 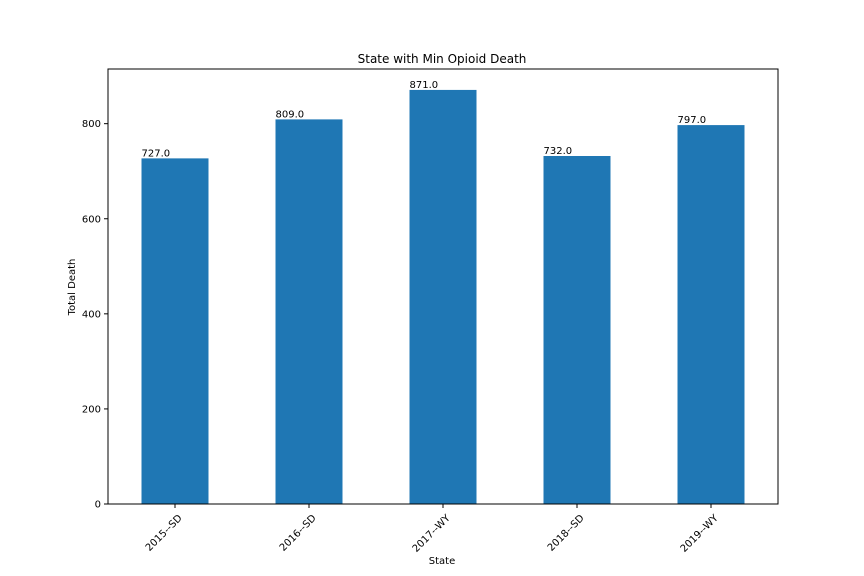 What do you see at coordinates (442, 561) in the screenshot?
I see `x-axis-label: State` at bounding box center [442, 561].